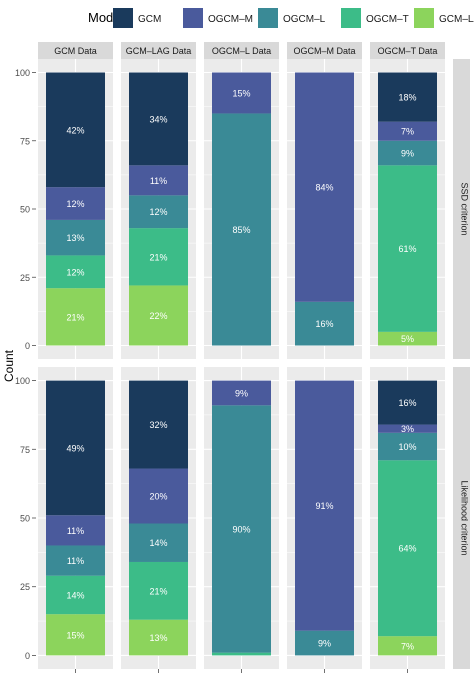 The width and height of the screenshot is (474, 676). I want to click on panel-1-gcm-data: 21% 12% 13% 12% 42%, so click(75, 209).